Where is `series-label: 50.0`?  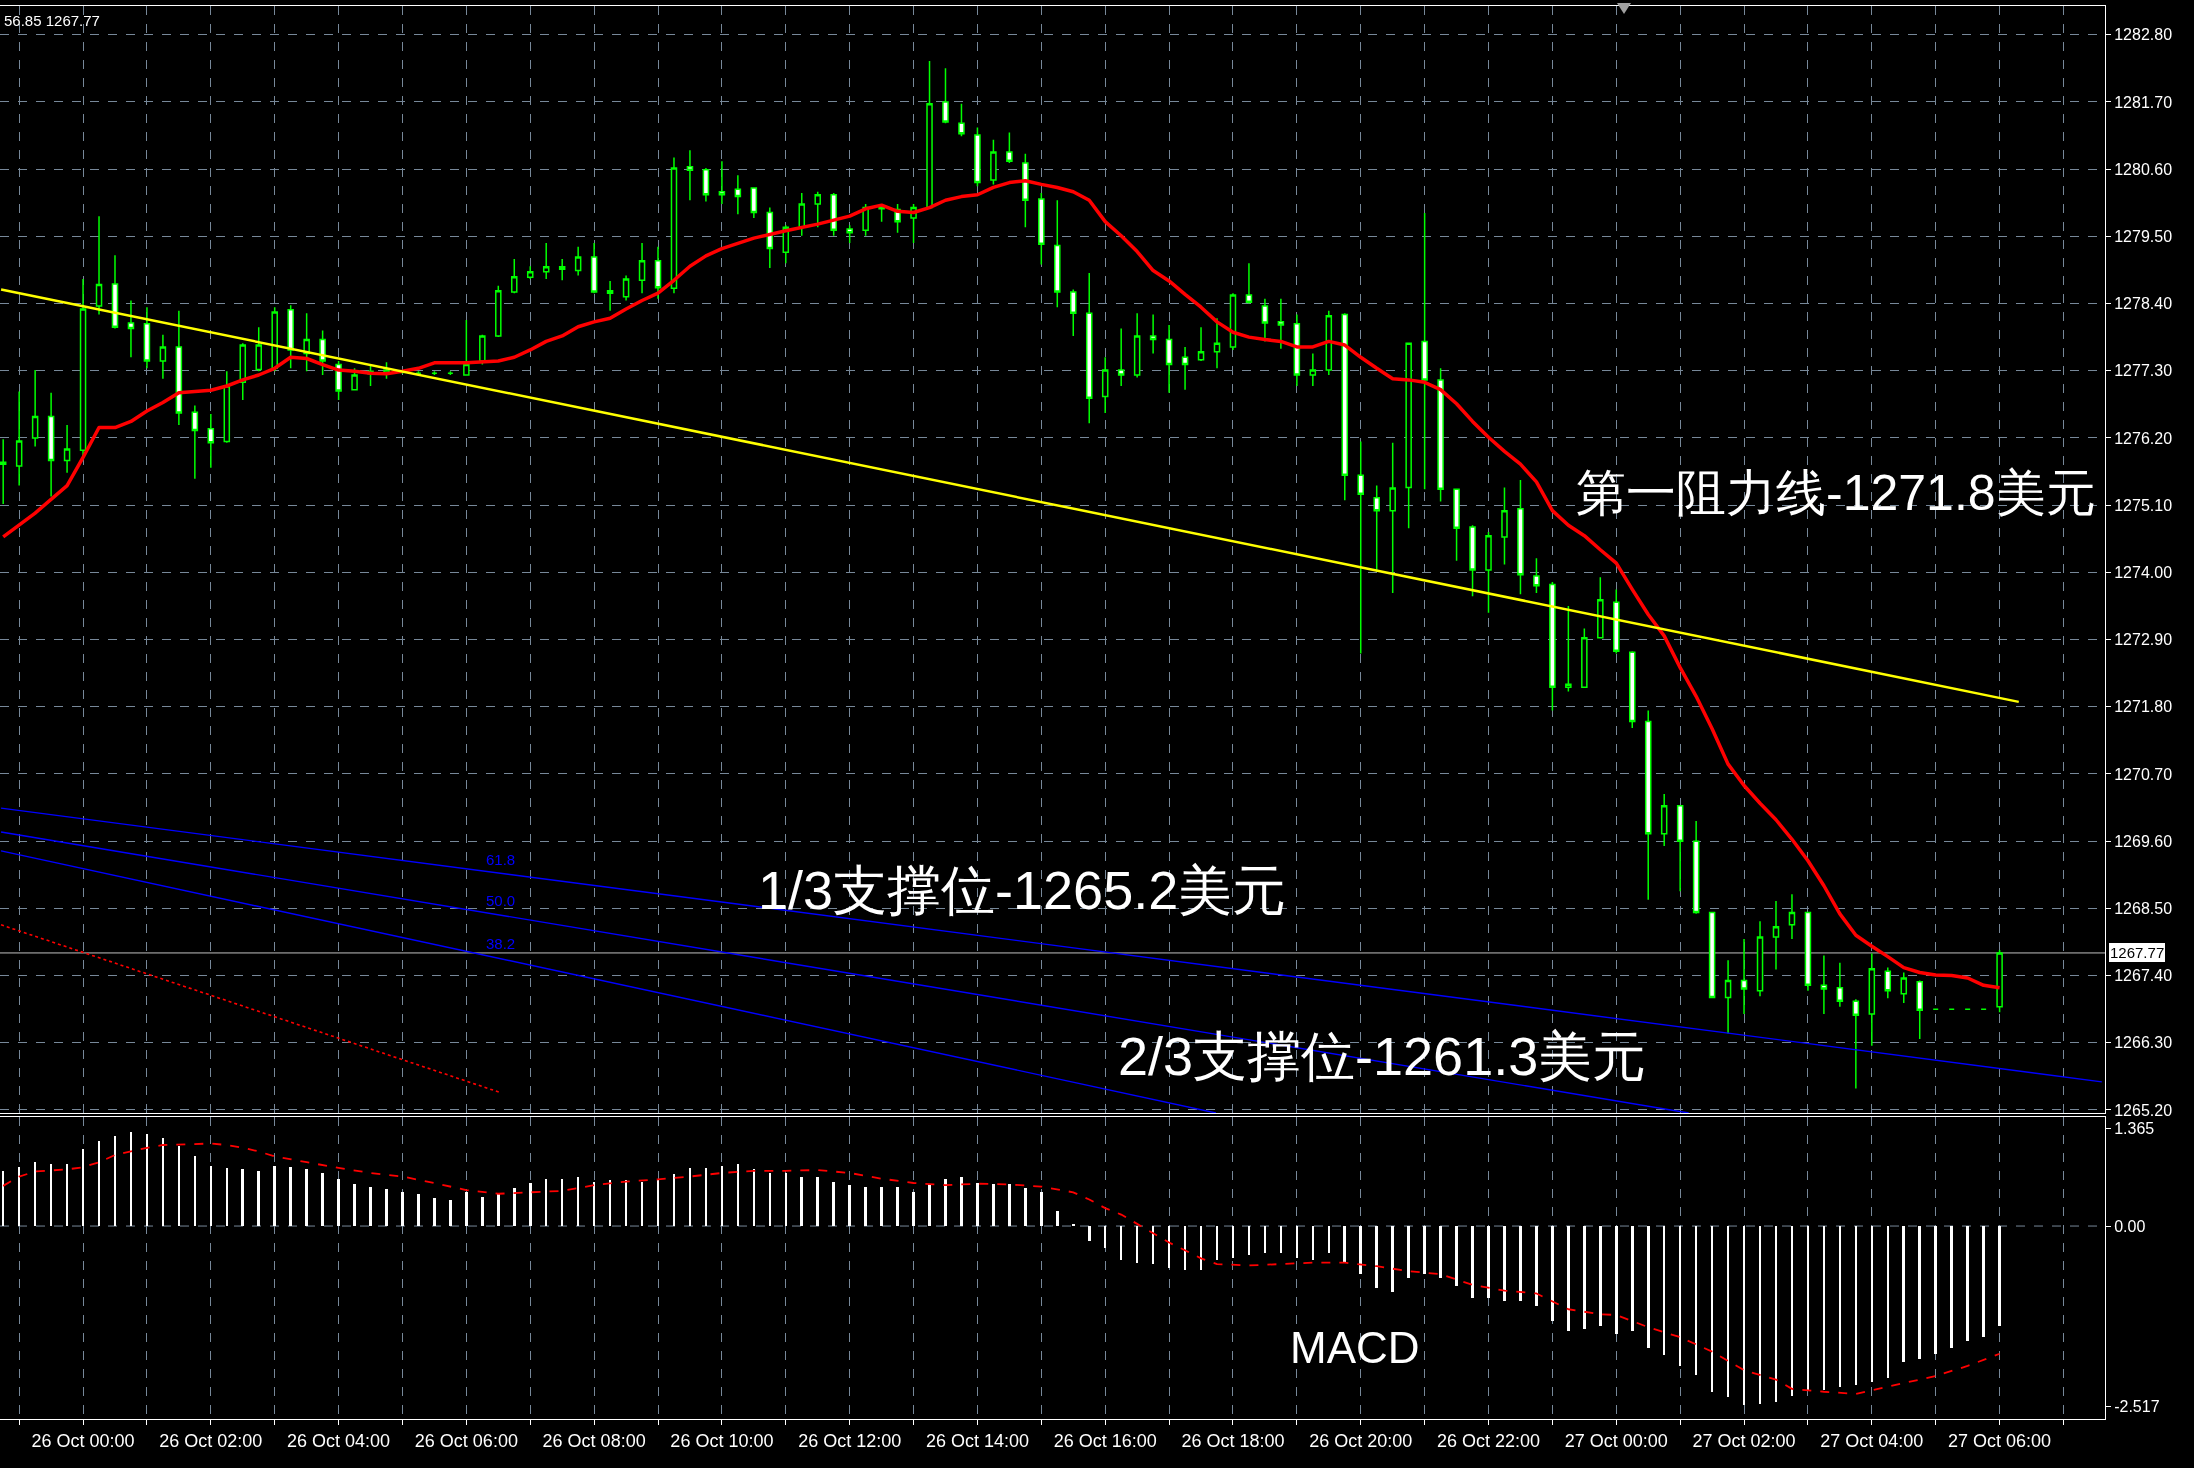
series-label: 50.0 is located at coordinates (501, 900).